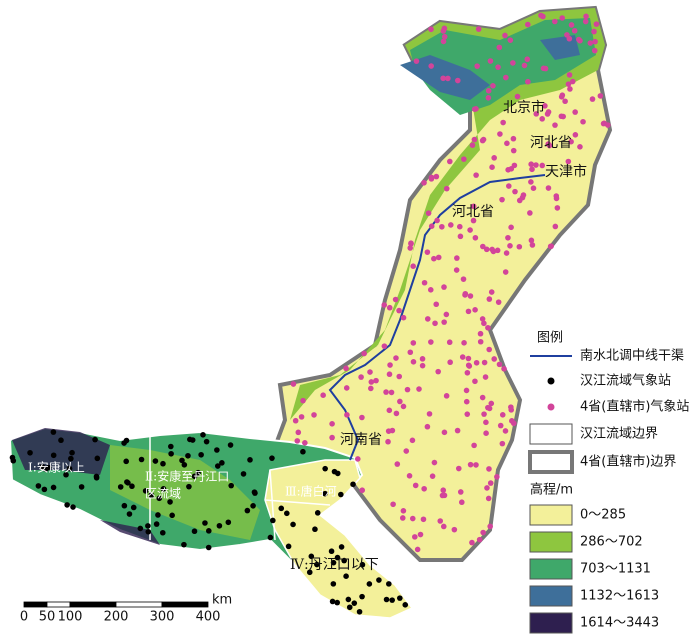  Describe the element at coordinates (185, 604) in the screenshot. I see `scale-segment` at that location.